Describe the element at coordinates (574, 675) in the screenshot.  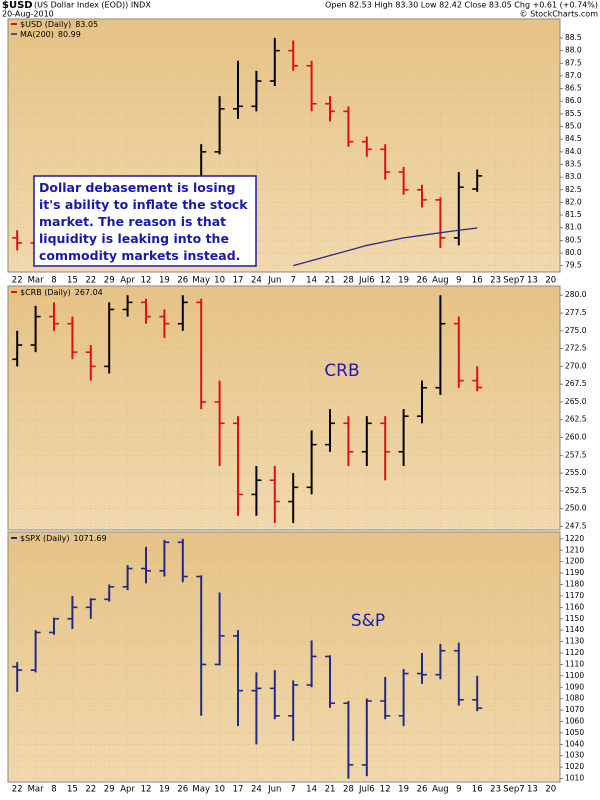
I see `y-tick-label: 1100` at that location.